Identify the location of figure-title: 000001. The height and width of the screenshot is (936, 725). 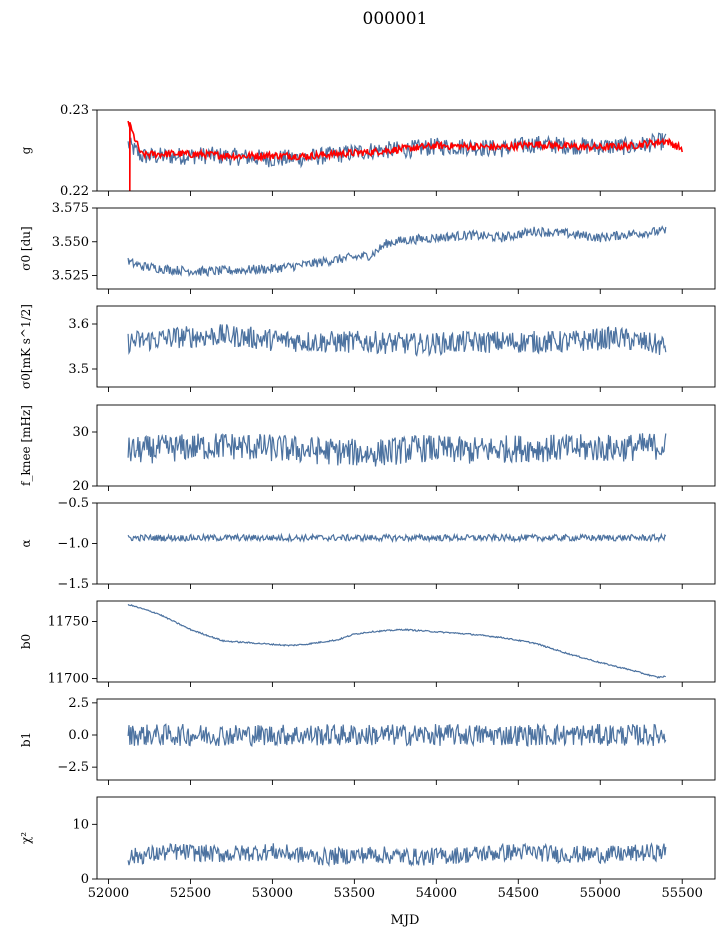
(395, 19).